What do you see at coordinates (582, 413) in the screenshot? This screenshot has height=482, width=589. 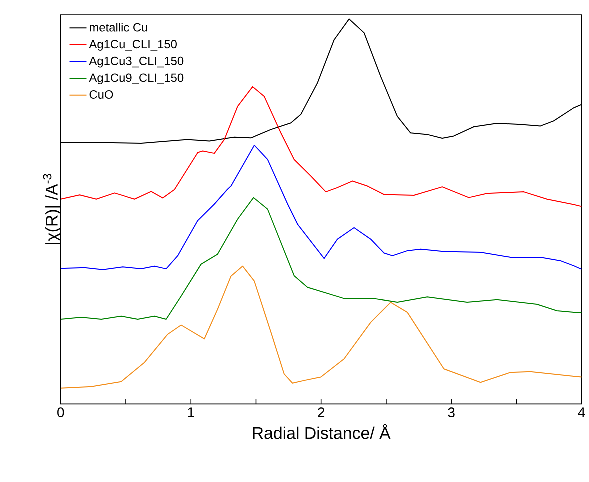 I see `x-tick-label: 4` at bounding box center [582, 413].